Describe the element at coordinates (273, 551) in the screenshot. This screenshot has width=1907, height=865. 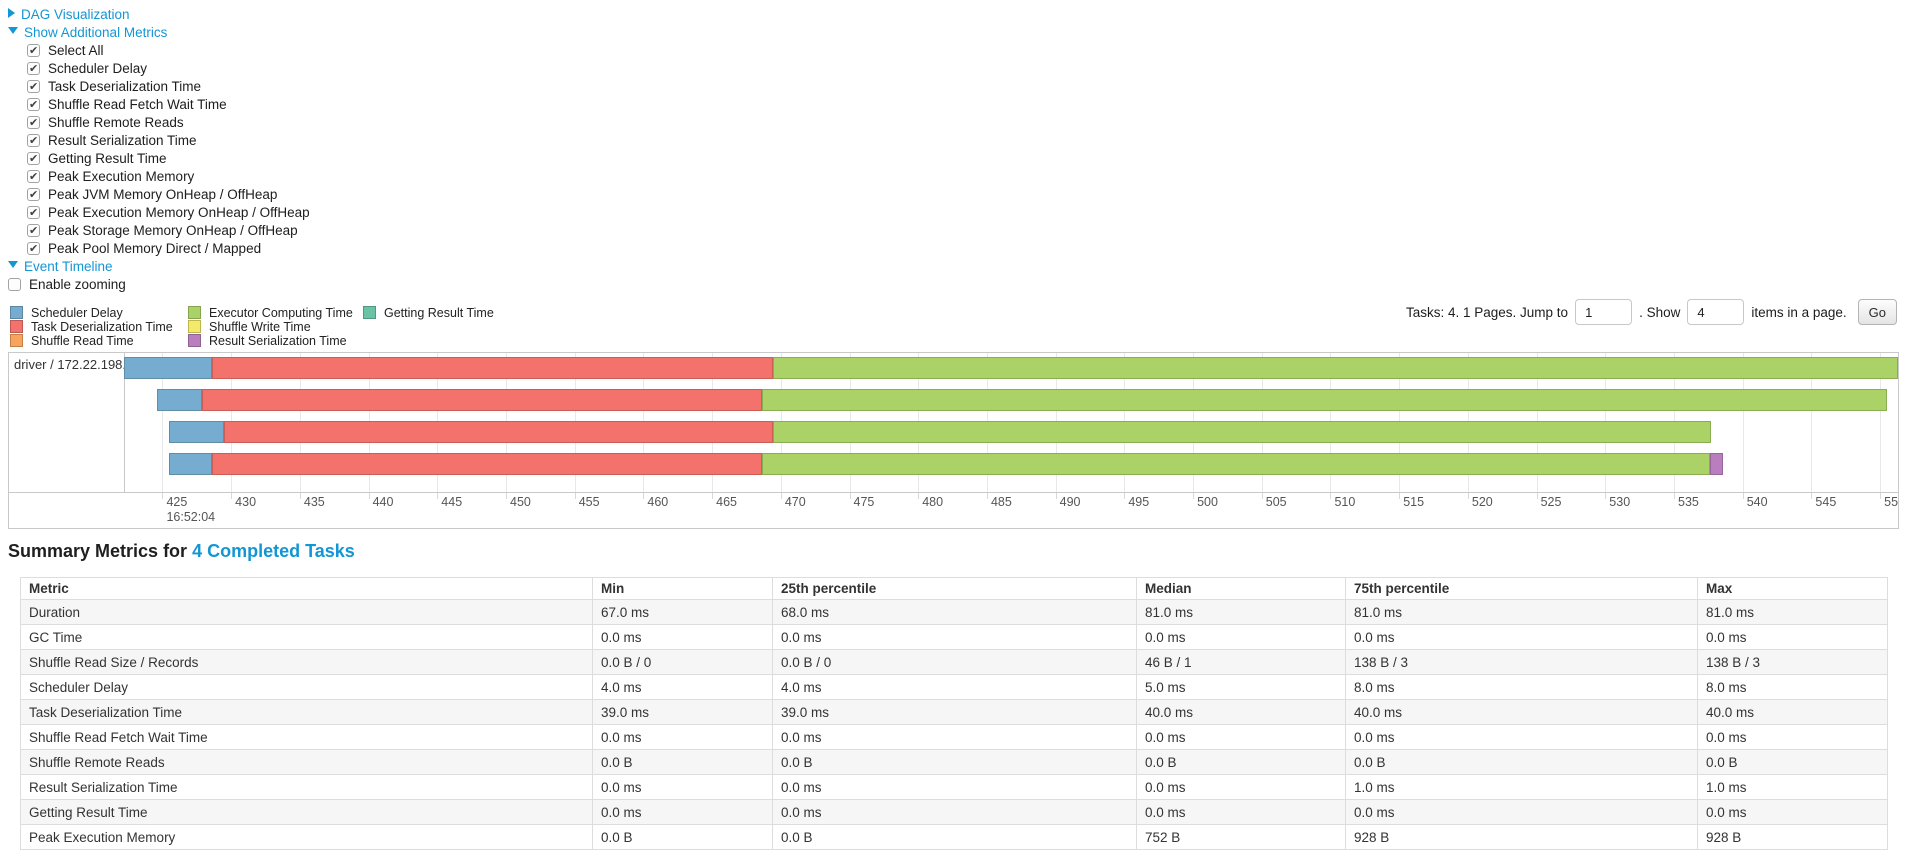
I see `completed-tasks-link: 4 Completed Tasks` at that location.